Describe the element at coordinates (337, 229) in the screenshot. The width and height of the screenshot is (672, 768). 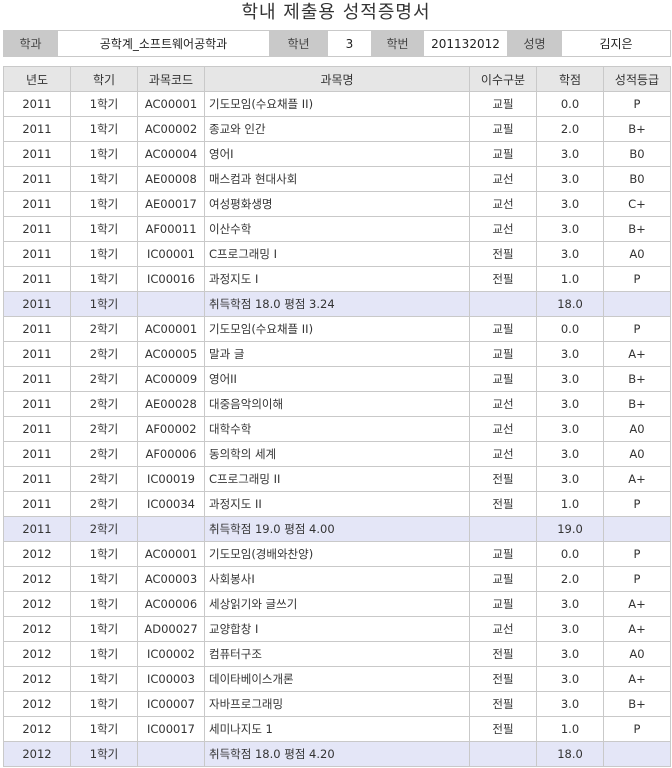
I see `table-row: 2011 1학기 AF00011 이산수학 교선 3.0 B+` at that location.